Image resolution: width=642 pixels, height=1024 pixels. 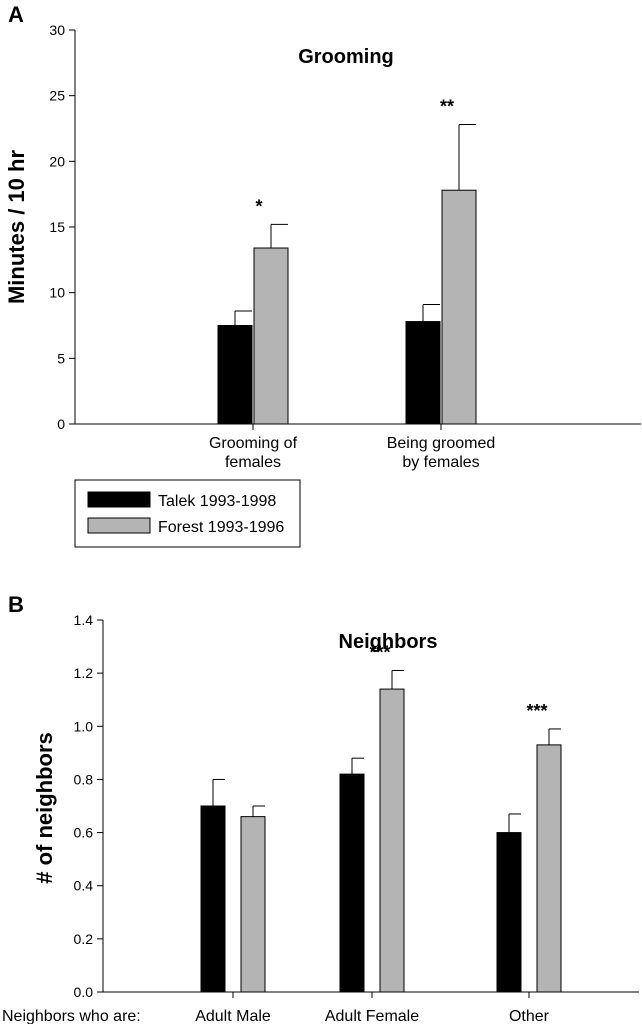 I want to click on category-label-neighbors: Adult Female, so click(x=372, y=1016).